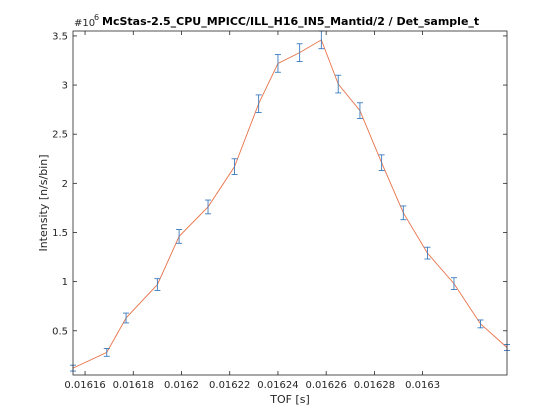 The height and width of the screenshot is (420, 560). I want to click on x-tick-label: 0.0163, so click(422, 385).